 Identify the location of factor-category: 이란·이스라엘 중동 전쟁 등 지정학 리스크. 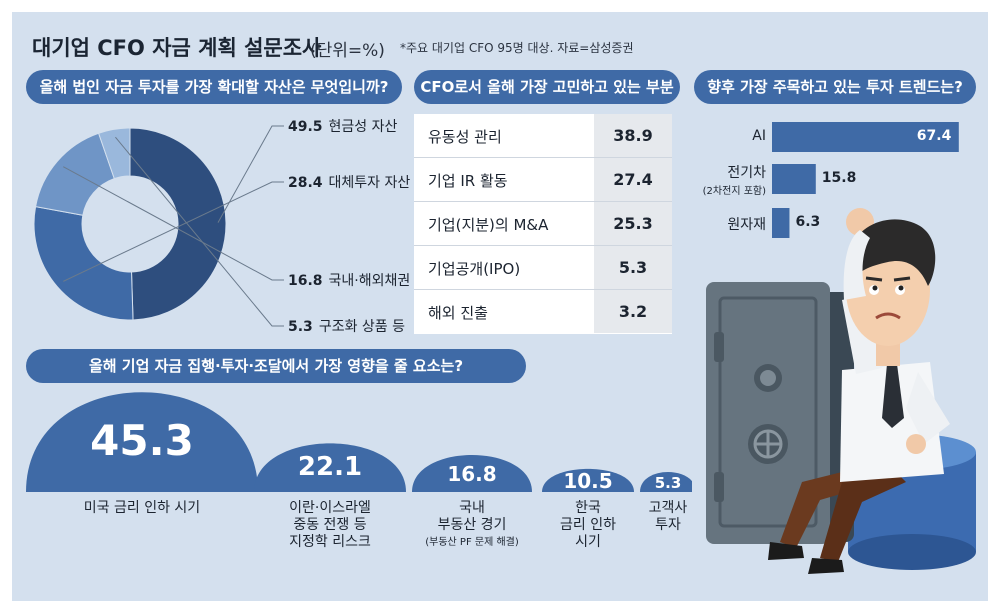
(330, 525).